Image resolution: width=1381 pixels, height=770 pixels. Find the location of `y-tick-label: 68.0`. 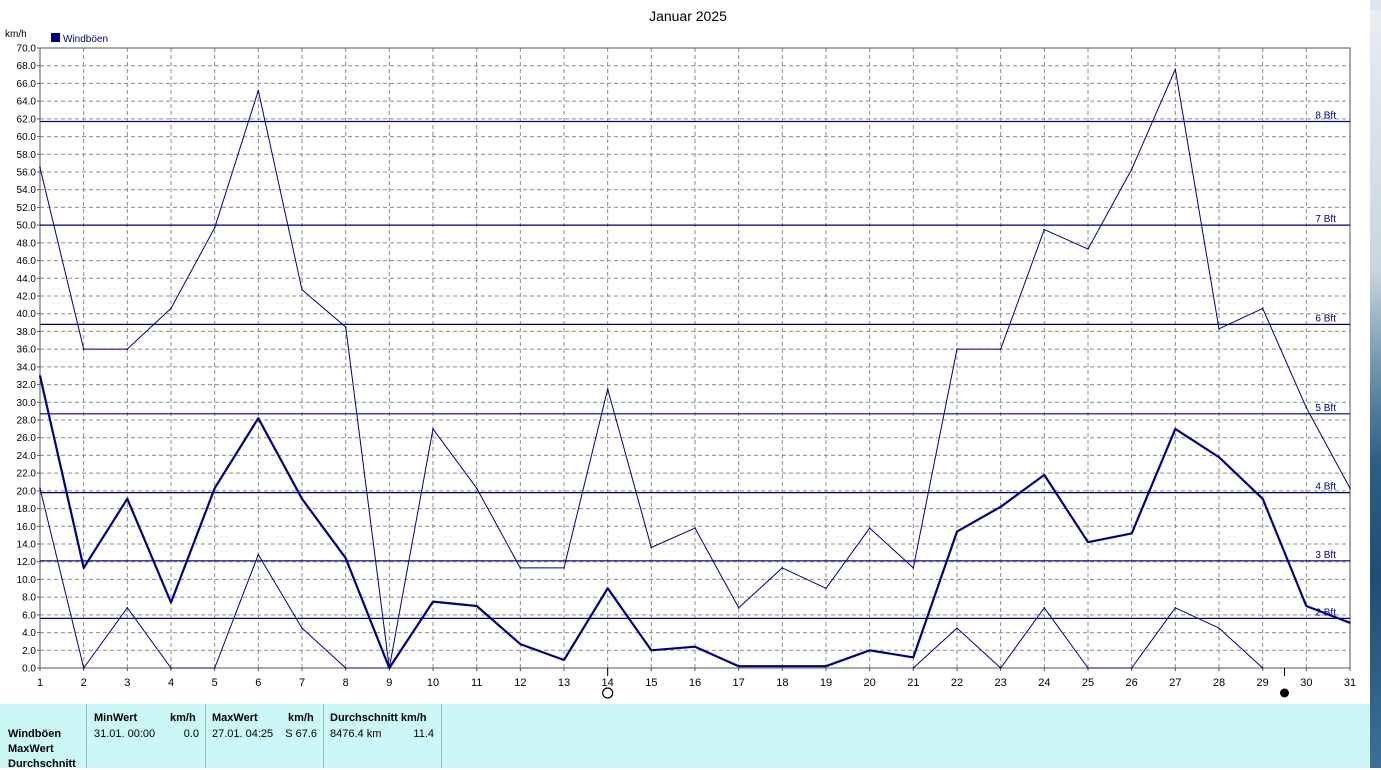

y-tick-label: 68.0 is located at coordinates (27, 66).